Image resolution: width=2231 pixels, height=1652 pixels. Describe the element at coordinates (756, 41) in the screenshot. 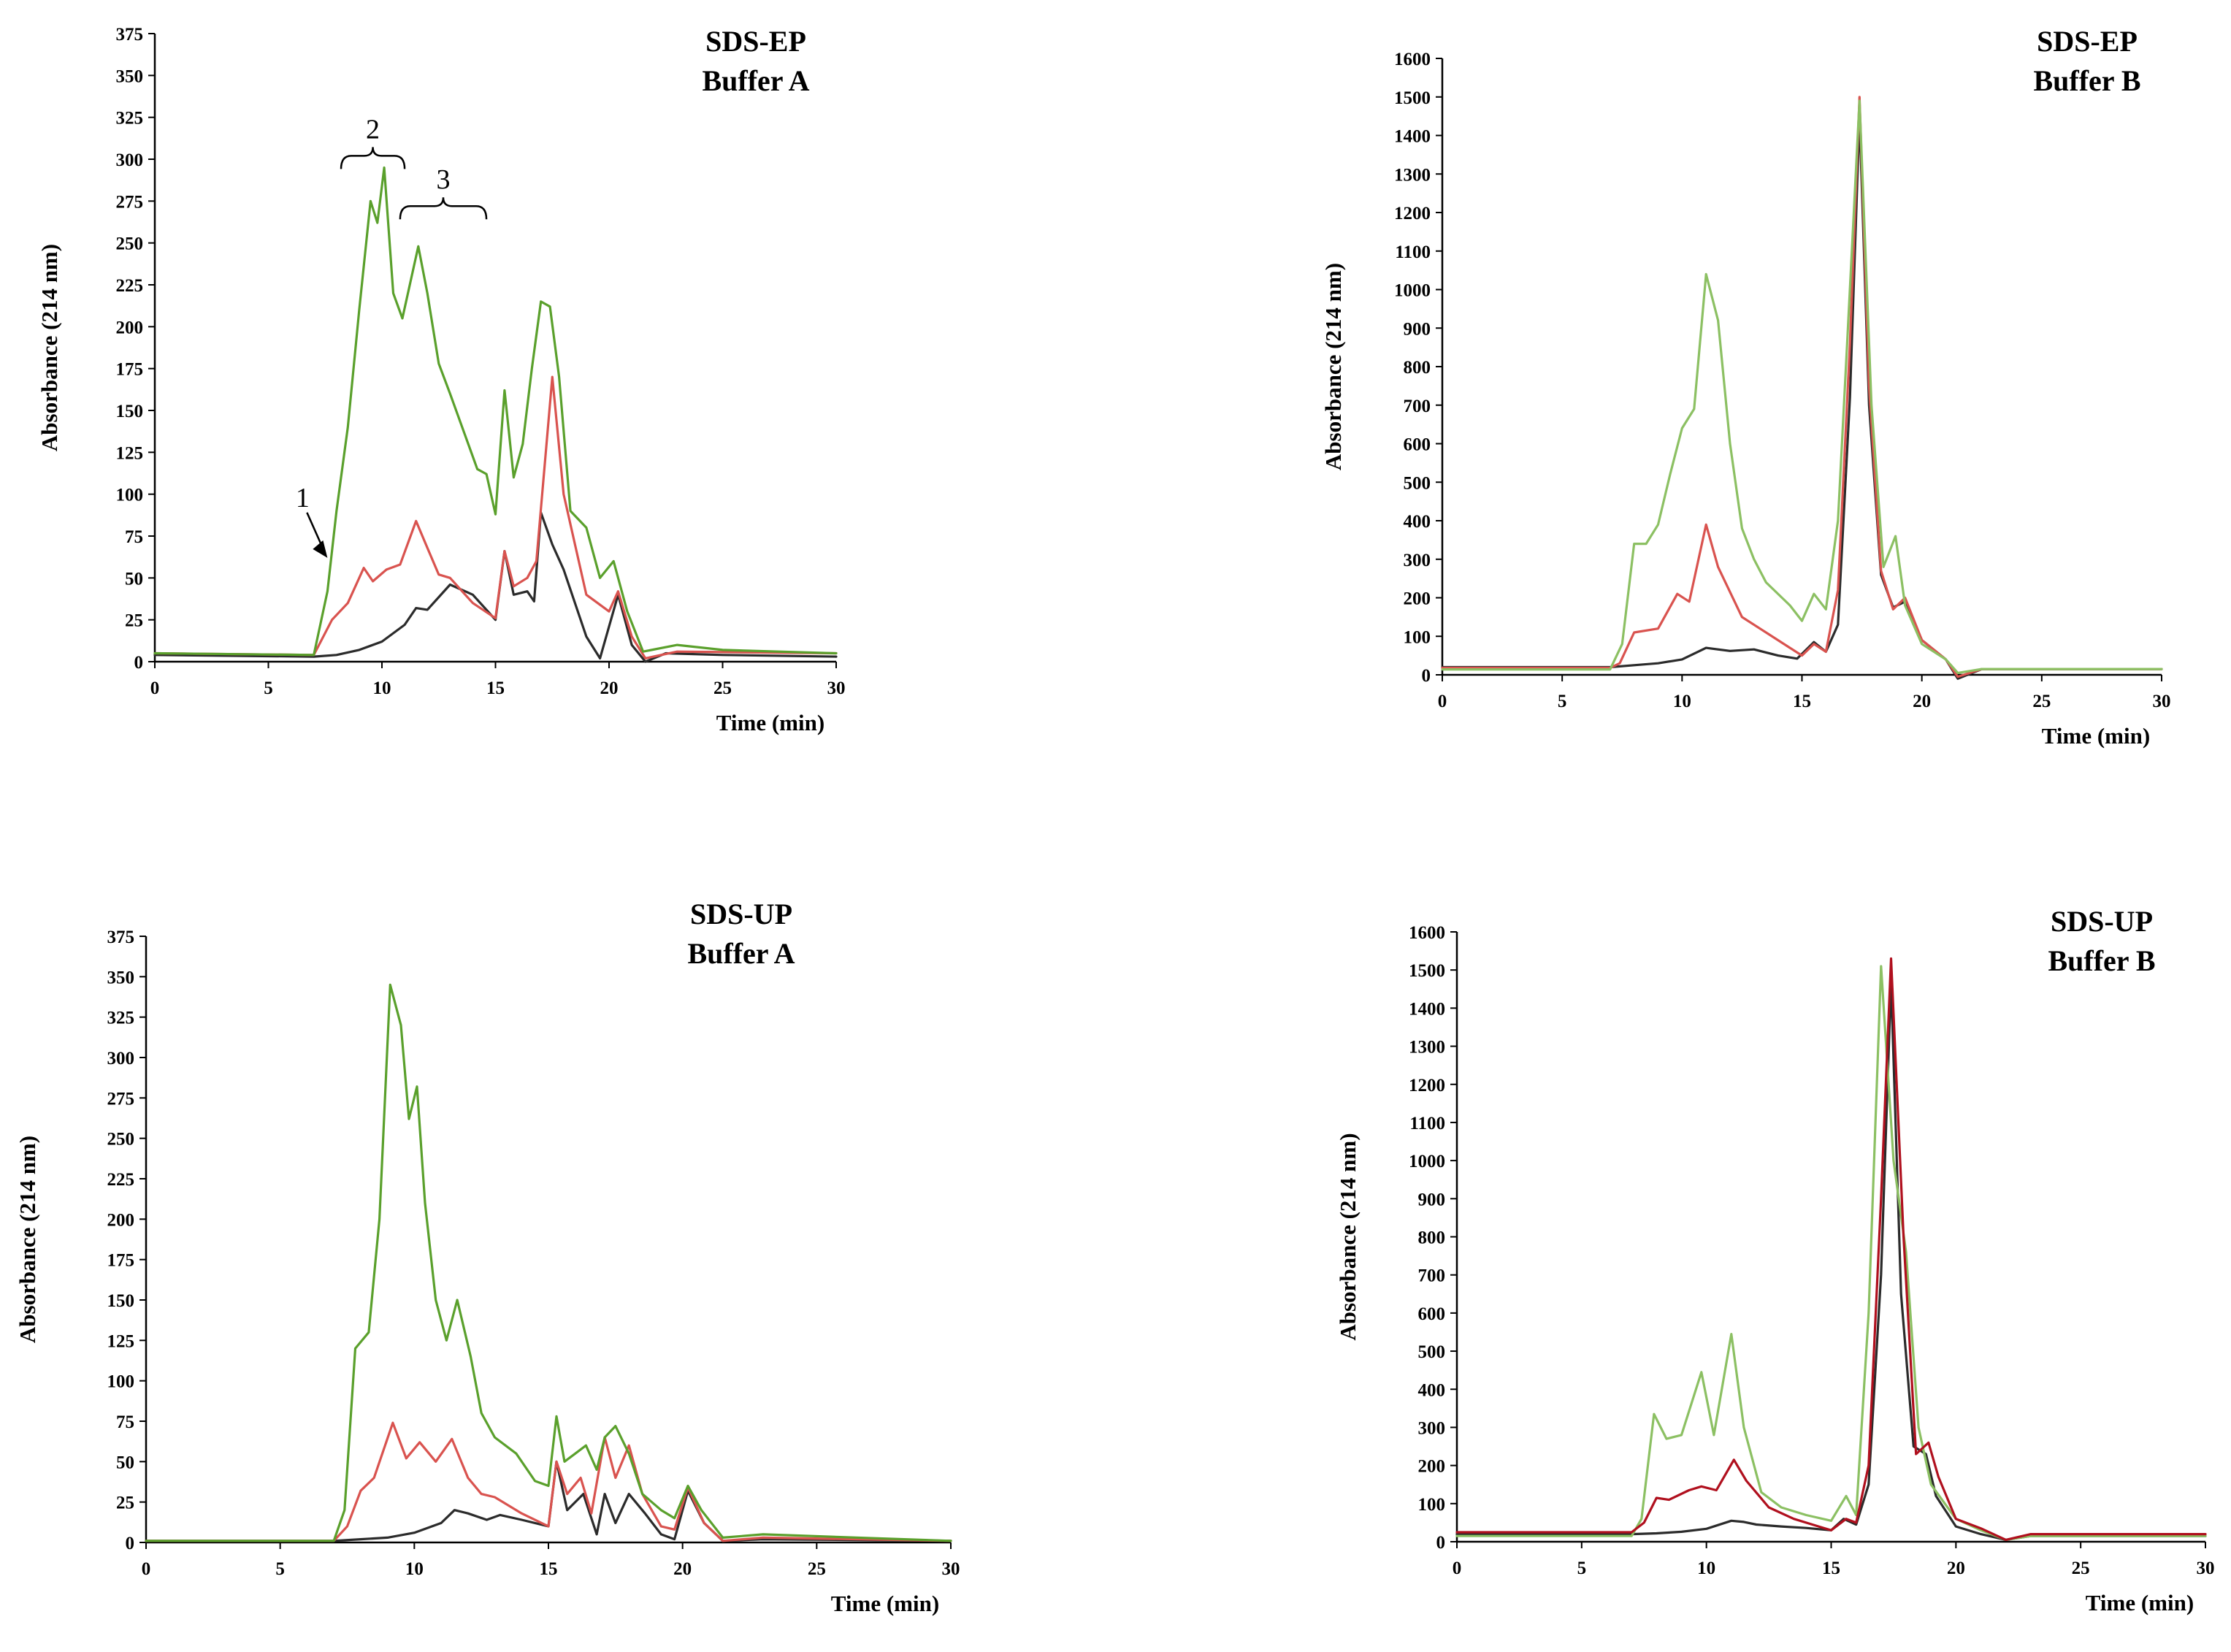

I see `chart-title-line1: SDS-EP` at that location.